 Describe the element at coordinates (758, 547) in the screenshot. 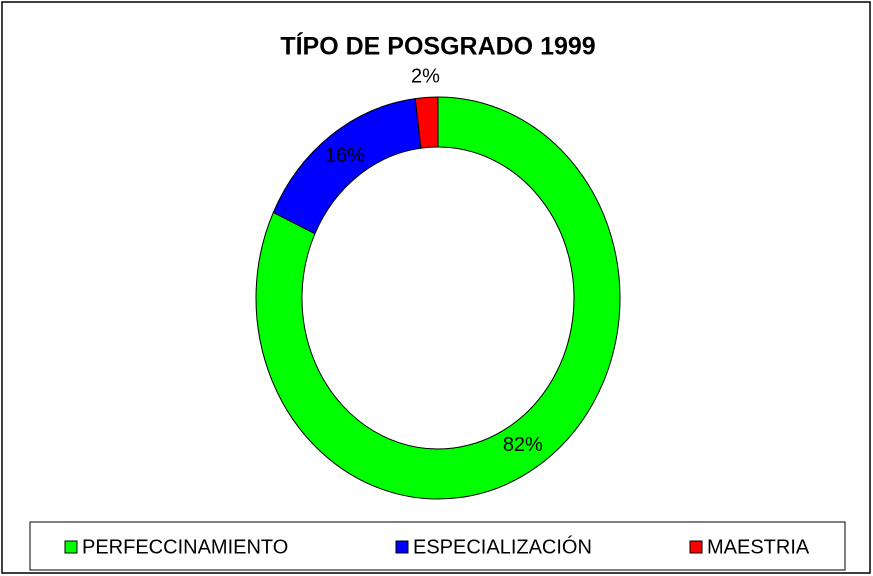

I see `legend-label: MAESTRIA` at that location.